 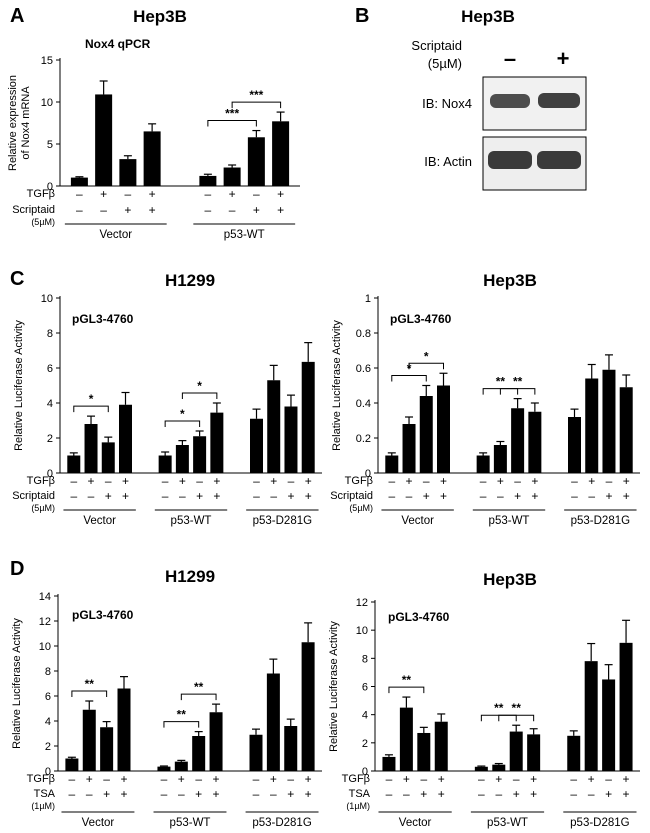 What do you see at coordinates (559, 160) in the screenshot?
I see `actin-band-lane2` at bounding box center [559, 160].